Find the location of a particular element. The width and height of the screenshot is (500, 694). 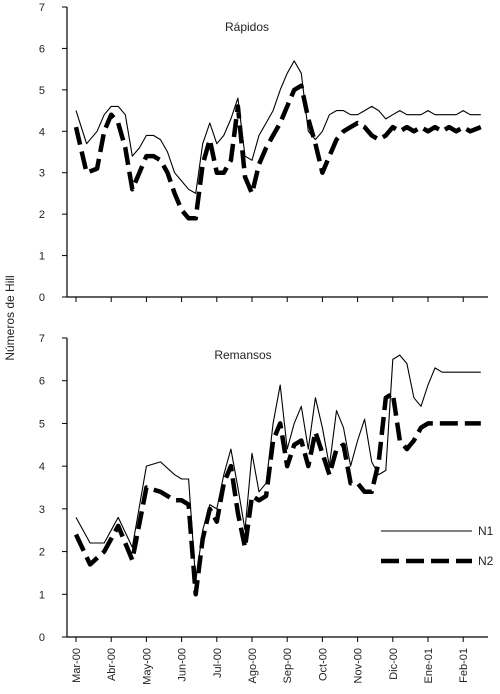

legend-label-n2: N2 is located at coordinates (486, 561).